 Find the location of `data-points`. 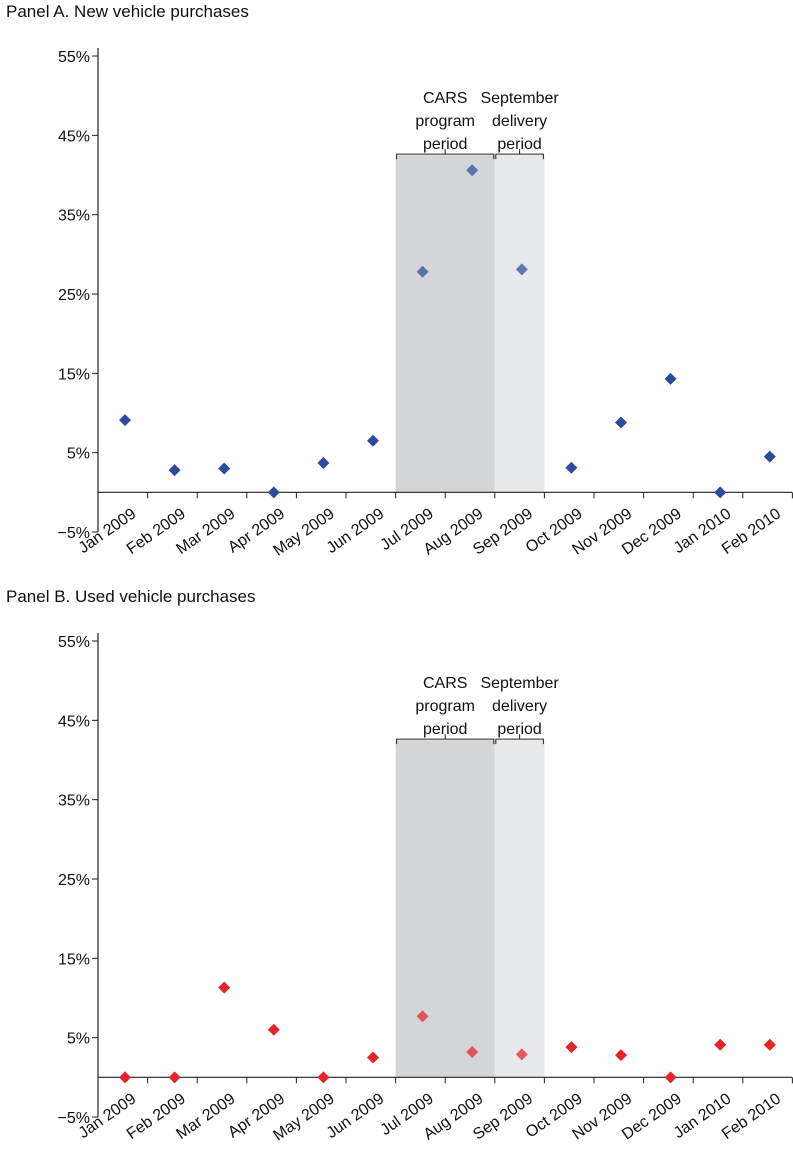

data-points is located at coordinates (447, 1032).